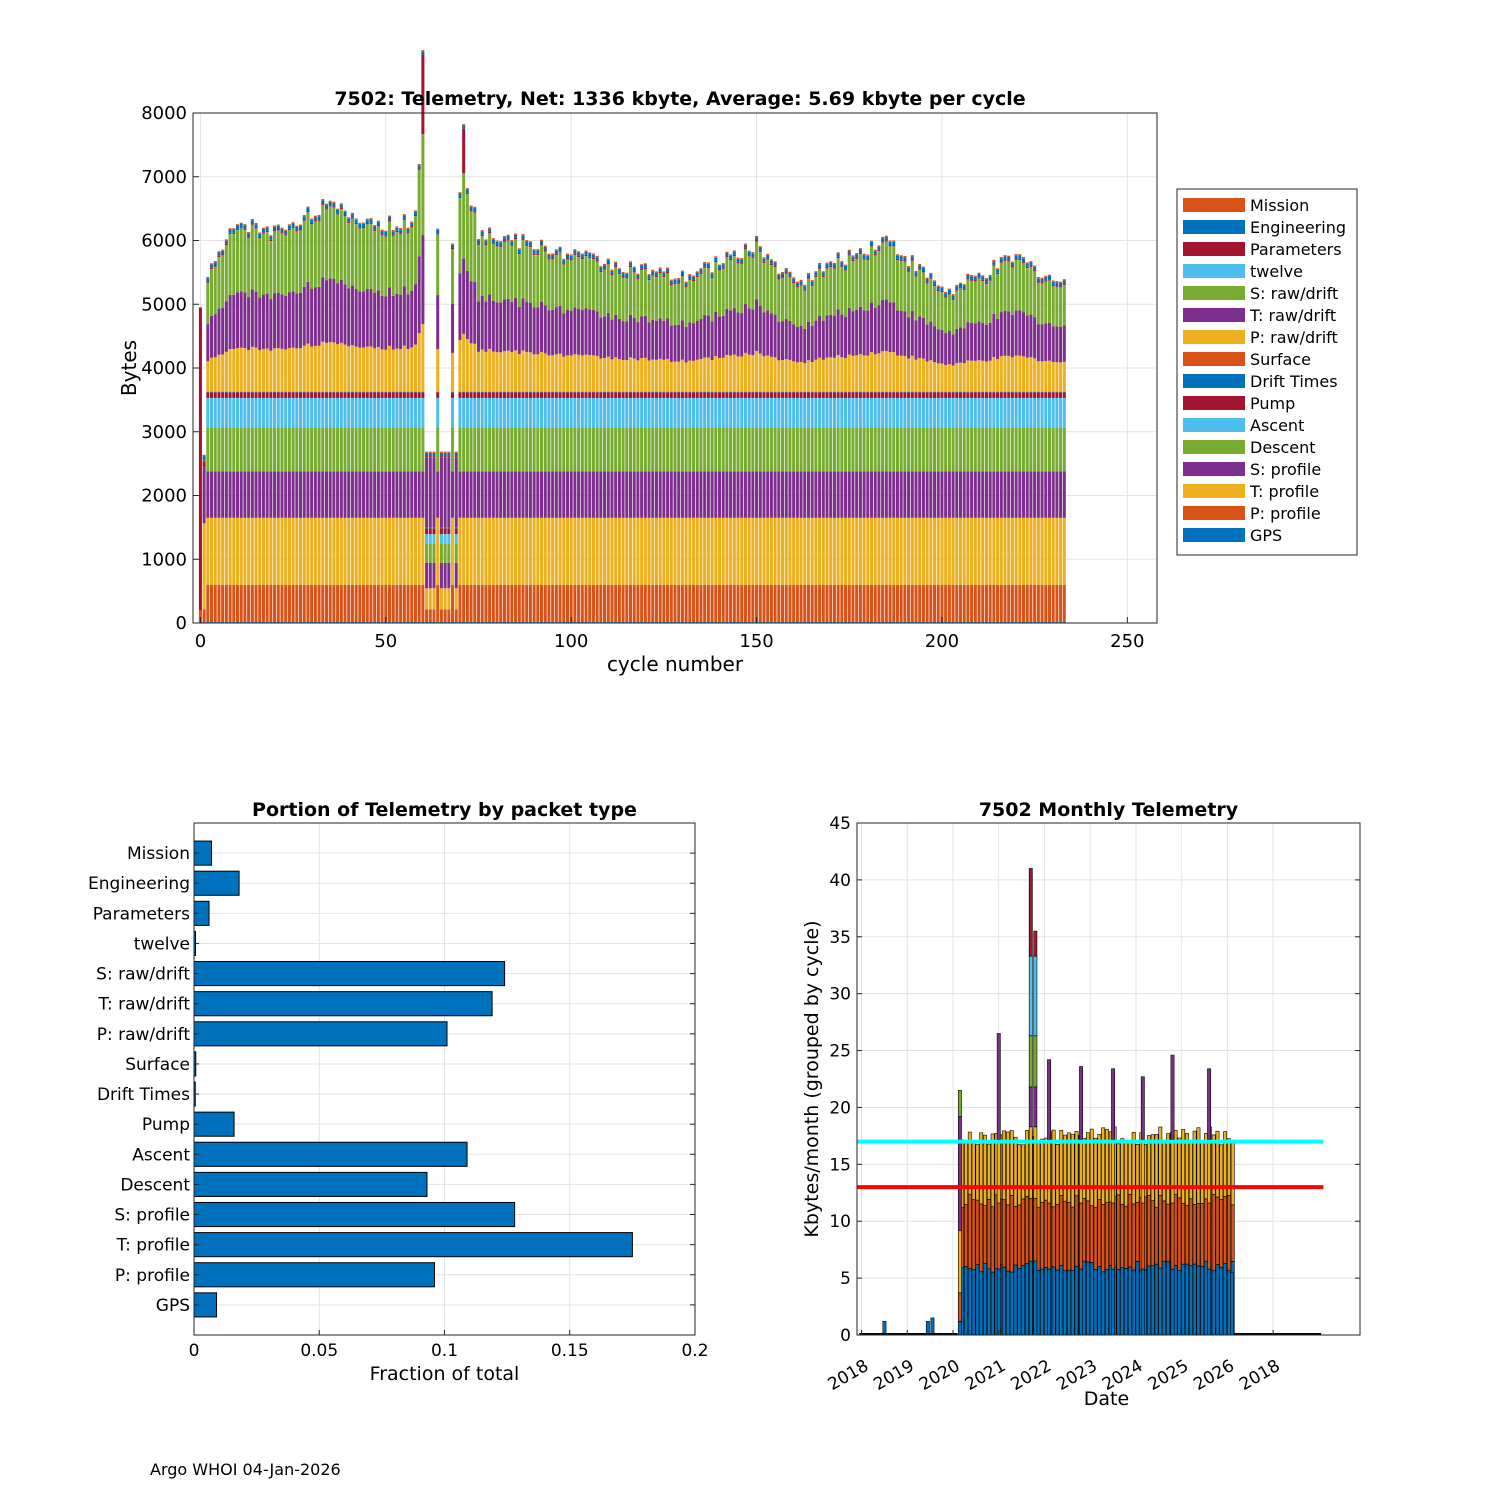 The width and height of the screenshot is (1500, 1500). Describe the element at coordinates (1214, 469) in the screenshot. I see `legend-swatch` at that location.